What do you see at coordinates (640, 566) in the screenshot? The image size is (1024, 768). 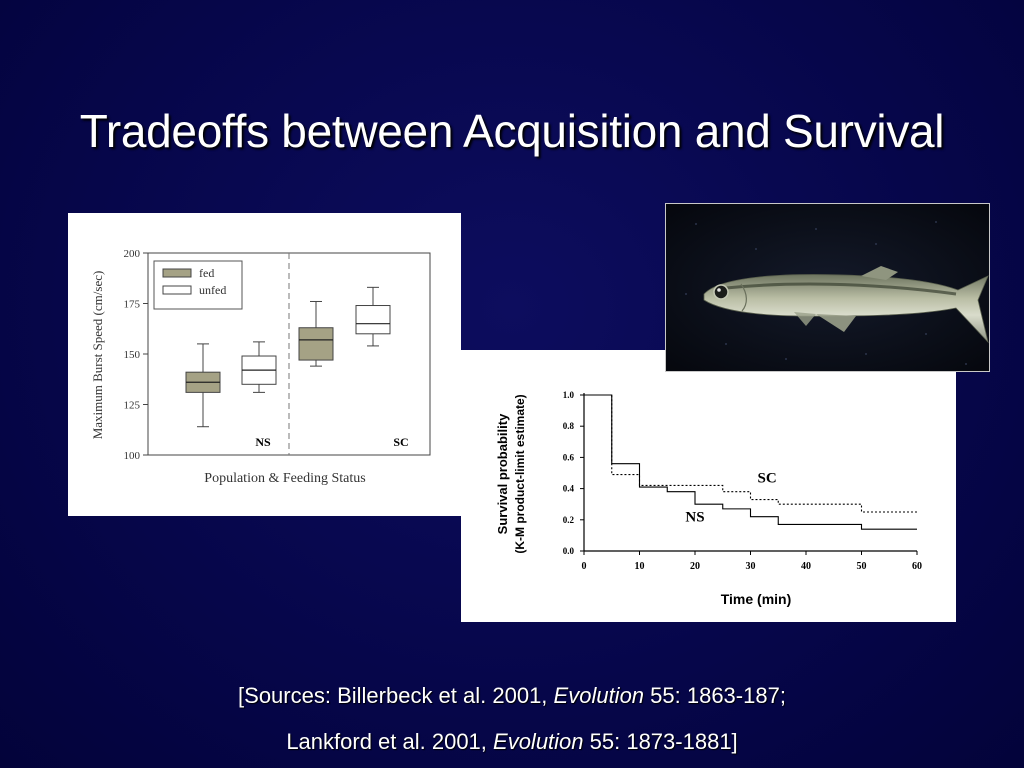 I see `x-tick-label: 10` at bounding box center [640, 566].